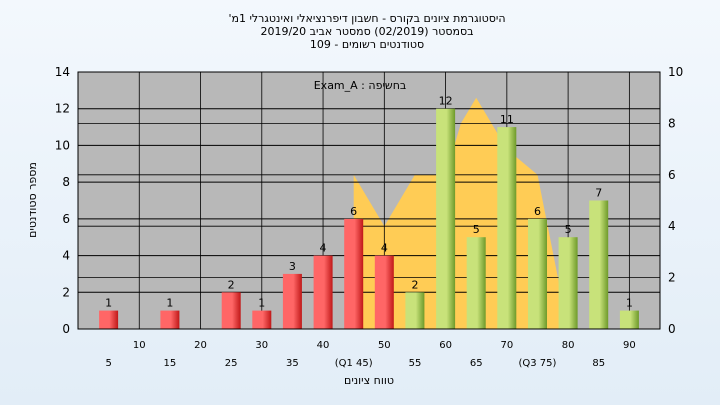  I want to click on x-lower-label-2: 25, so click(231, 363).